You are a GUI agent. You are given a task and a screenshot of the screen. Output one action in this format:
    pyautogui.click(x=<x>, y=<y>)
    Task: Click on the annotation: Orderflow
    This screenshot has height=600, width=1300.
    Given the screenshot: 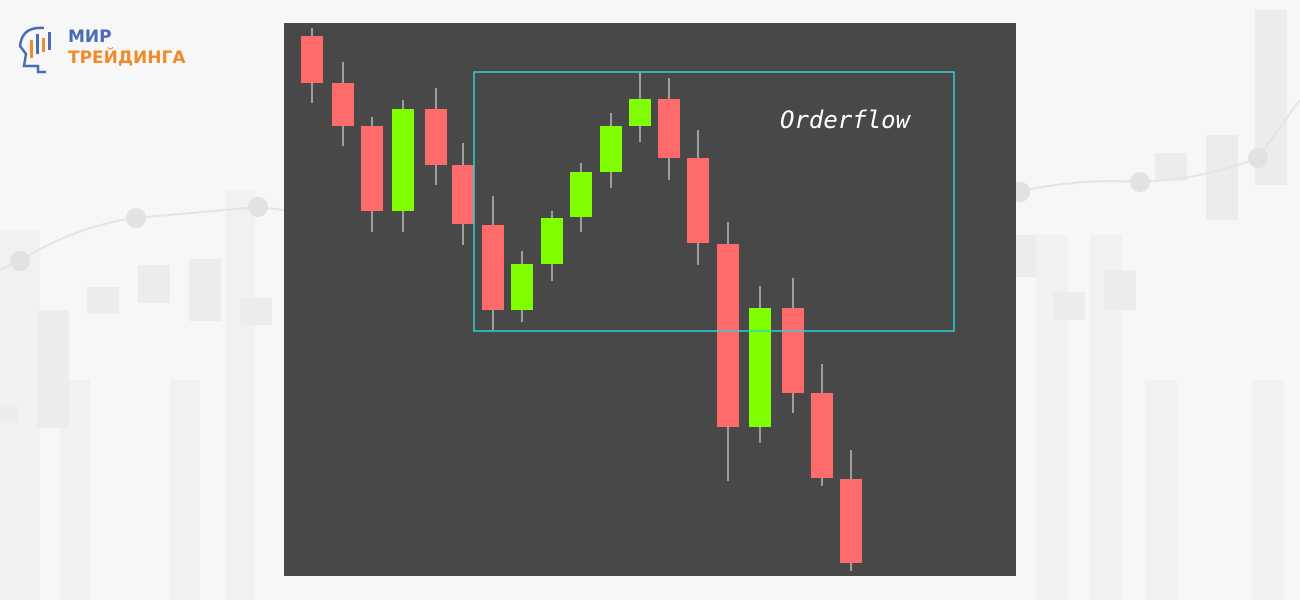 What is the action you would take?
    pyautogui.click(x=846, y=120)
    